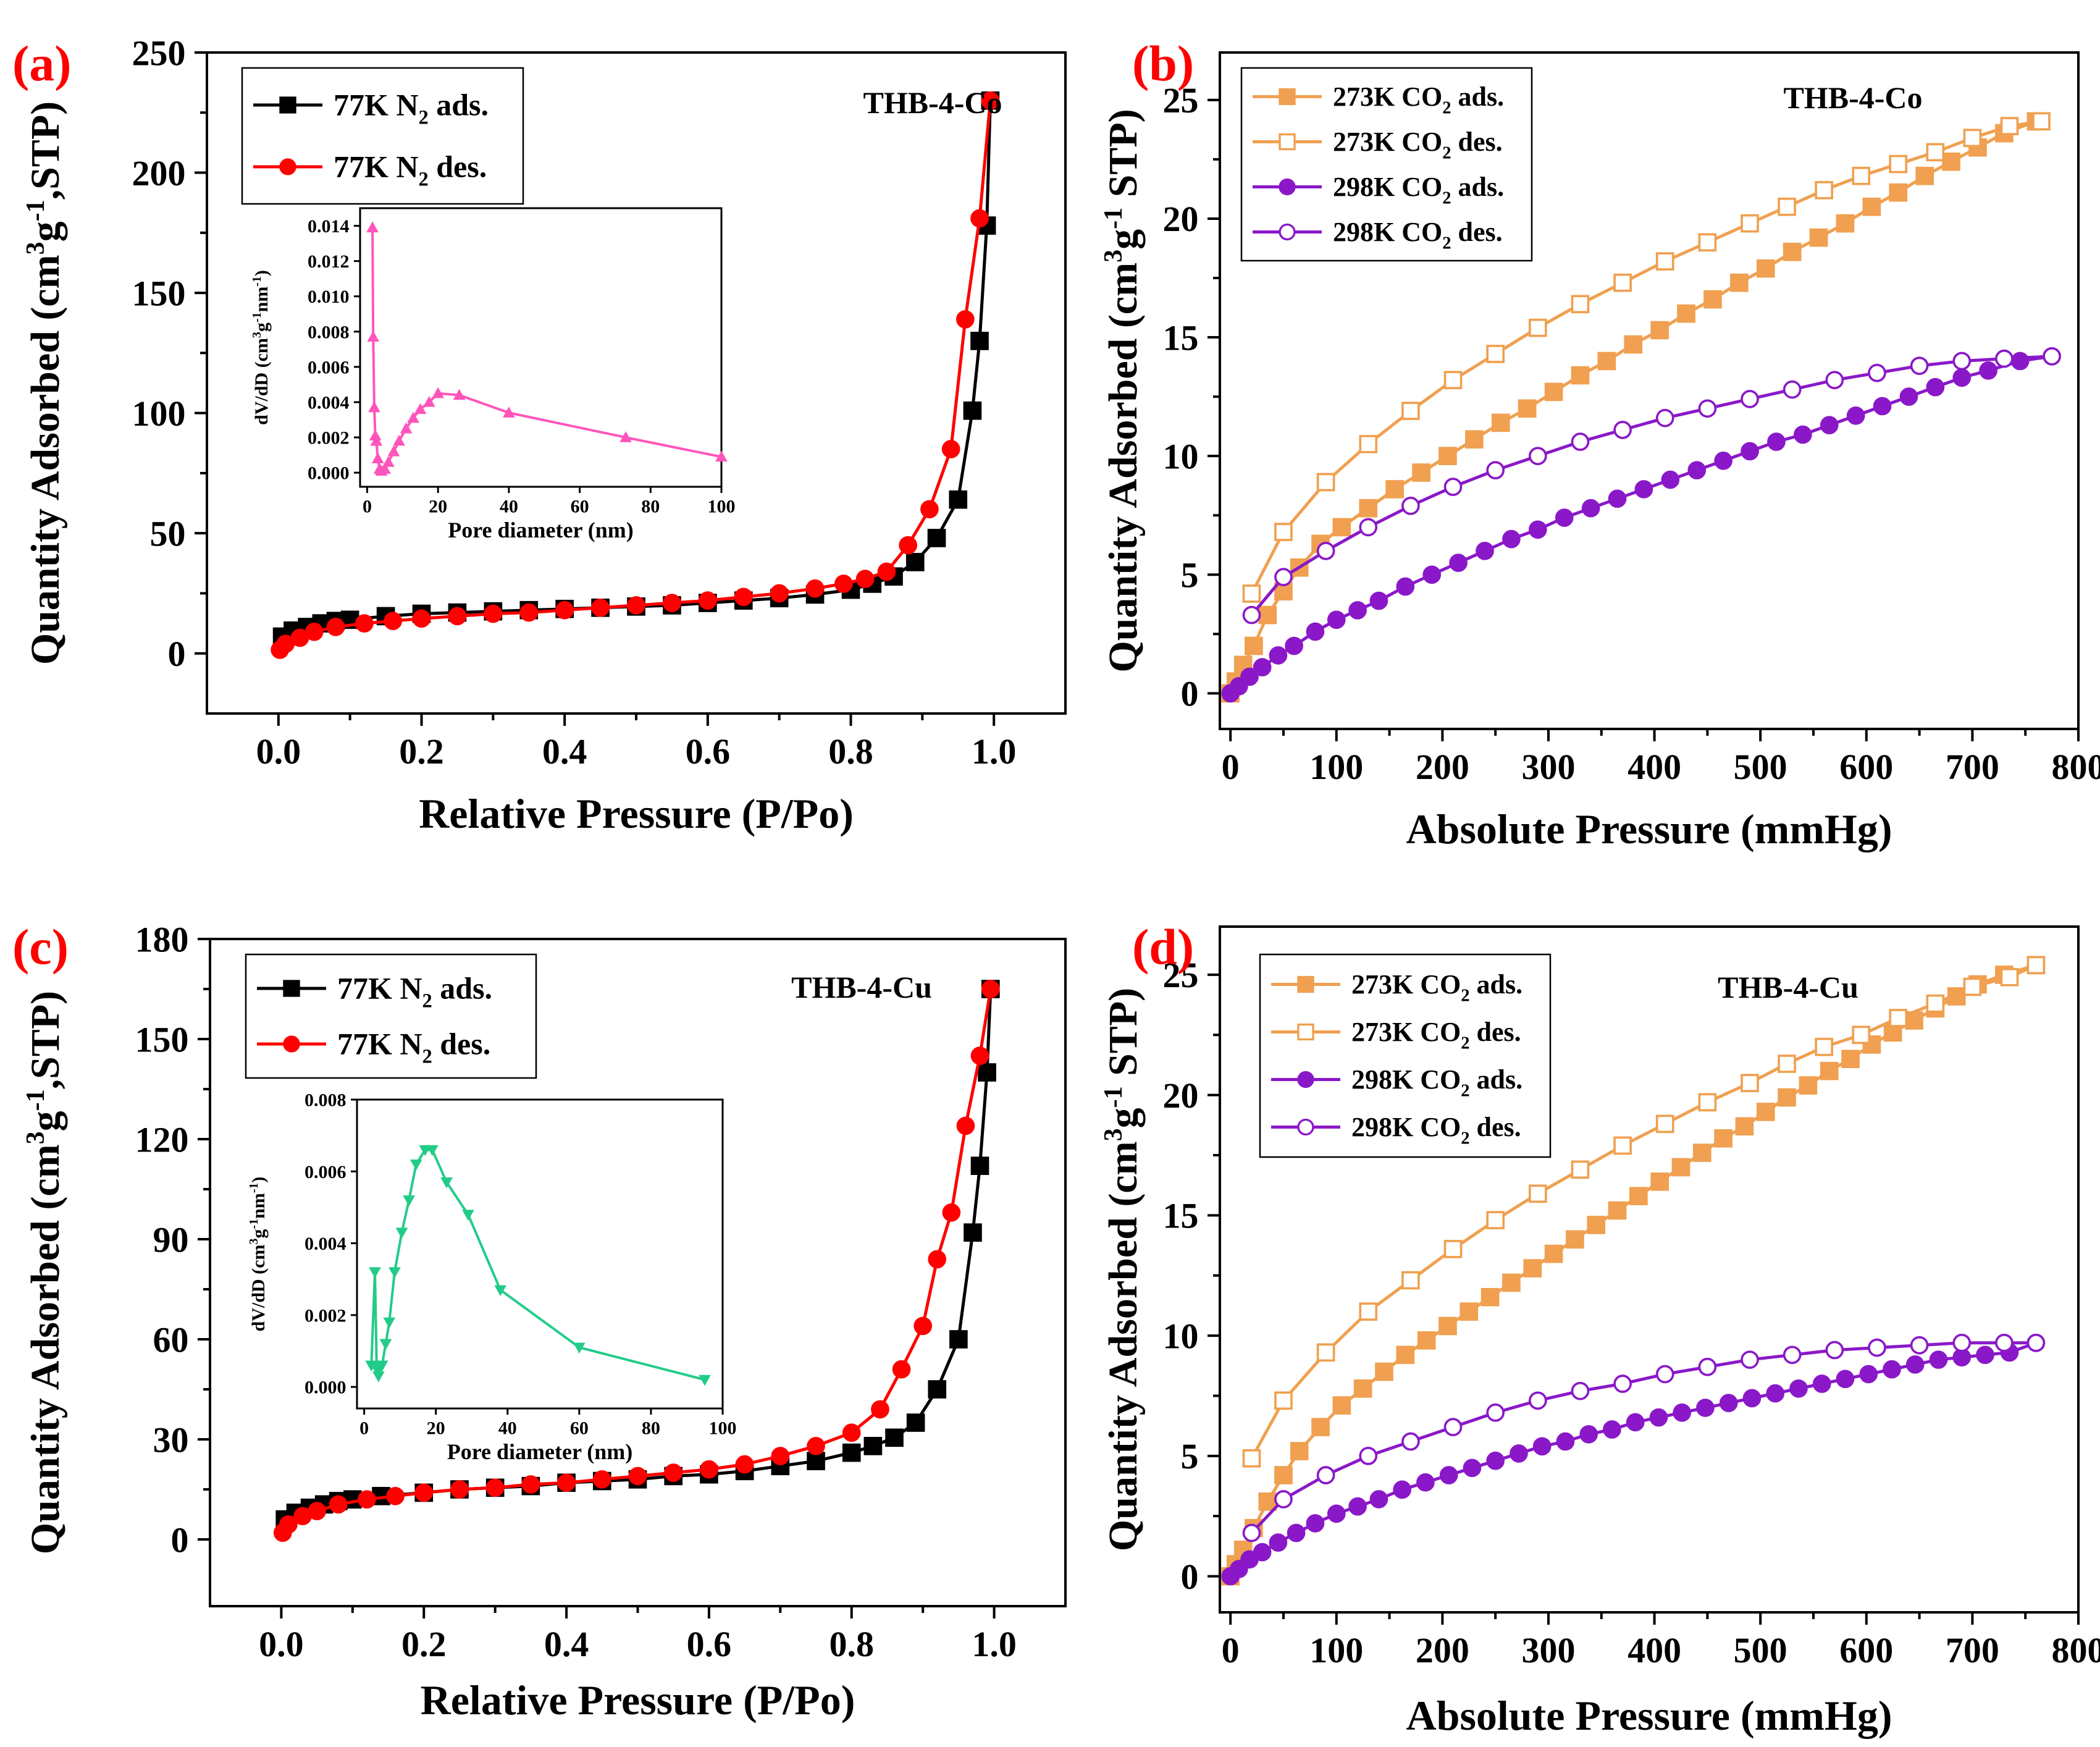 The image size is (2100, 1747). Describe the element at coordinates (325, 1172) in the screenshot. I see `inset-c-y-tick-label: 0.006` at that location.